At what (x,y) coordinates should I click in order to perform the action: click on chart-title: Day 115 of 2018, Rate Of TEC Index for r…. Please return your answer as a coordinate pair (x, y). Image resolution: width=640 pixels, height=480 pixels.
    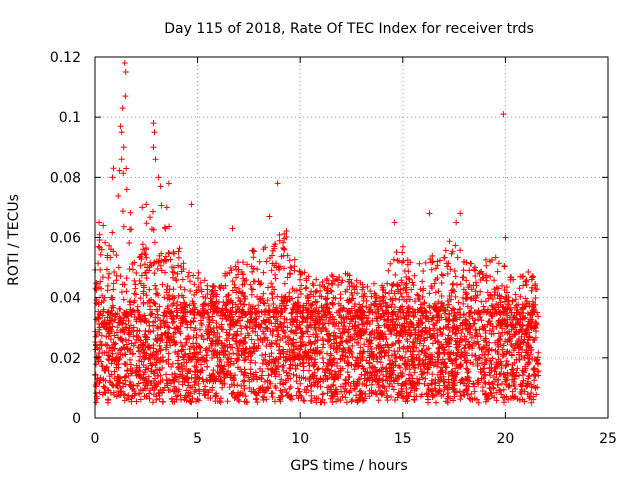
    Looking at the image, I should click on (349, 29).